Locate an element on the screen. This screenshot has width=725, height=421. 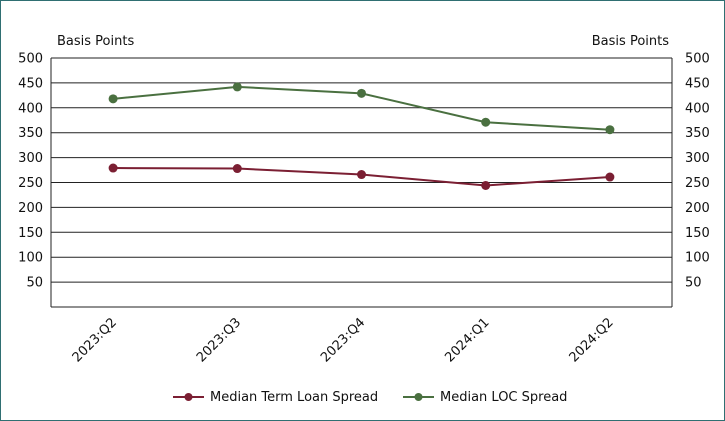
legend-marker-loc is located at coordinates (418, 397).